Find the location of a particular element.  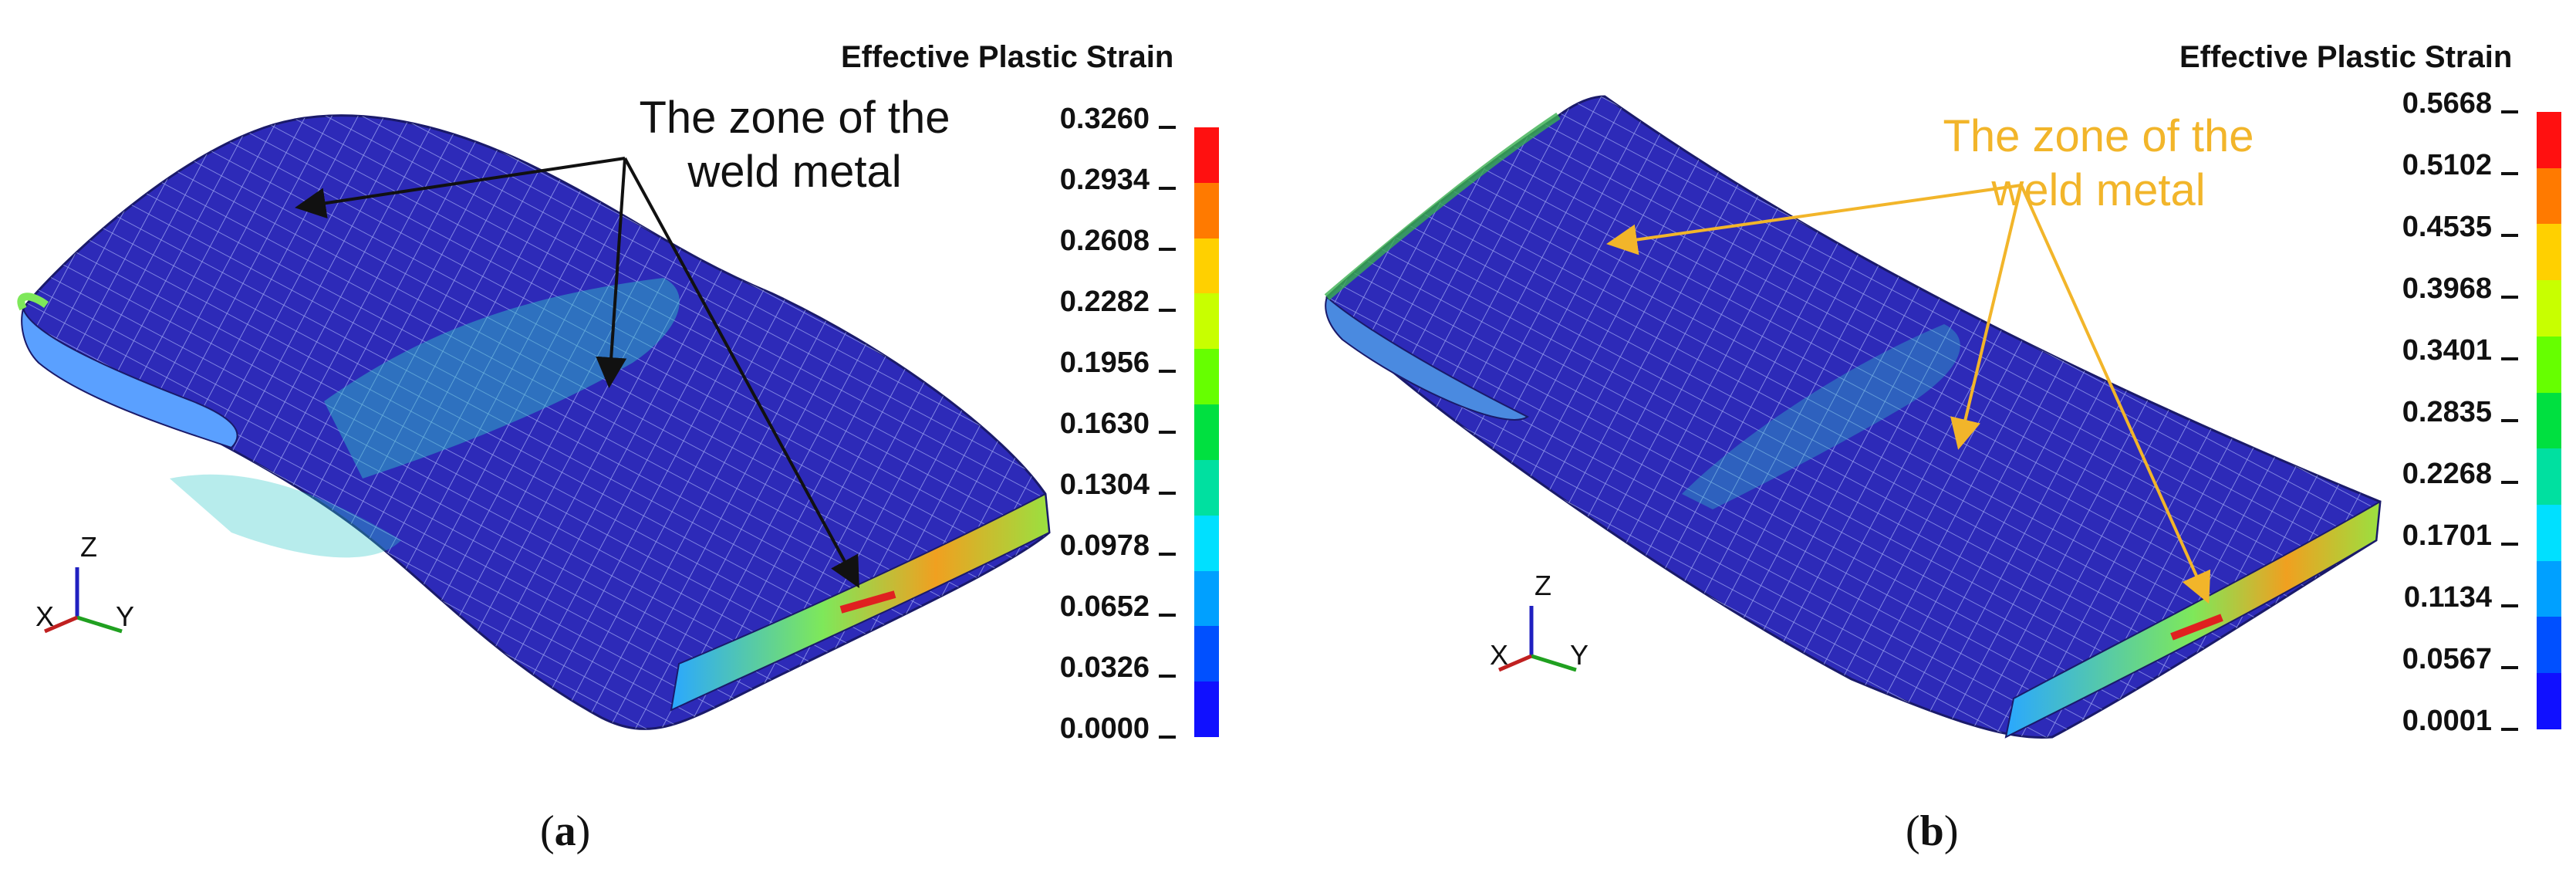

caption-b: (b) is located at coordinates (1932, 831).